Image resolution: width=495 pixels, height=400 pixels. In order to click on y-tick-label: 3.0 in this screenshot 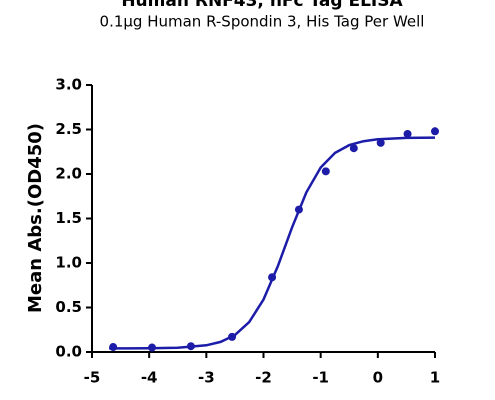, I will do `click(68, 85)`.